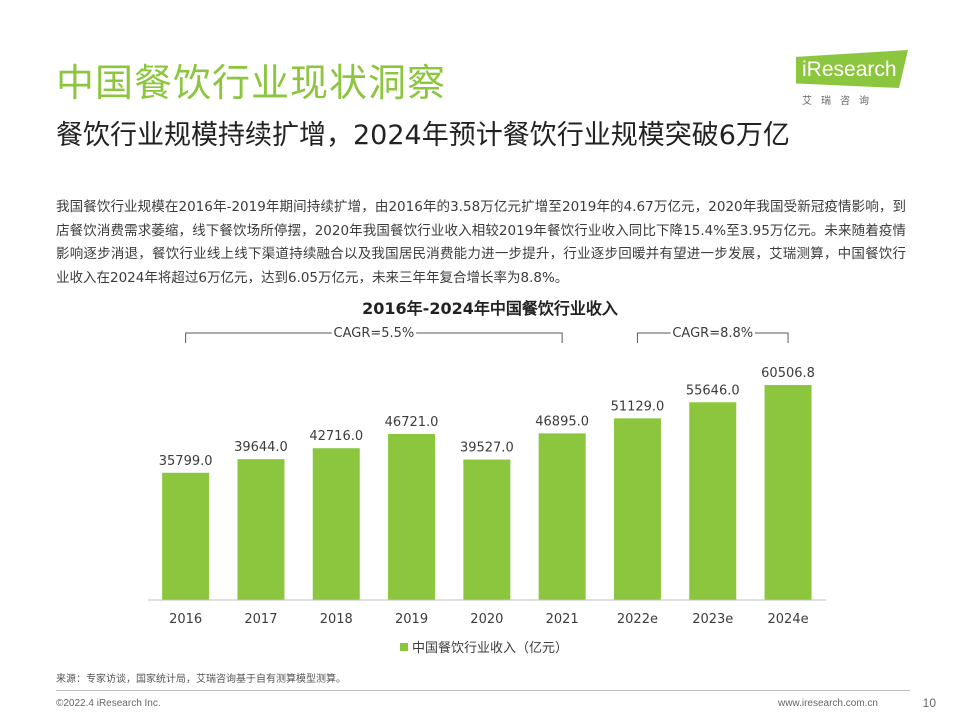  What do you see at coordinates (788, 492) in the screenshot?
I see `bar-2024e` at bounding box center [788, 492].